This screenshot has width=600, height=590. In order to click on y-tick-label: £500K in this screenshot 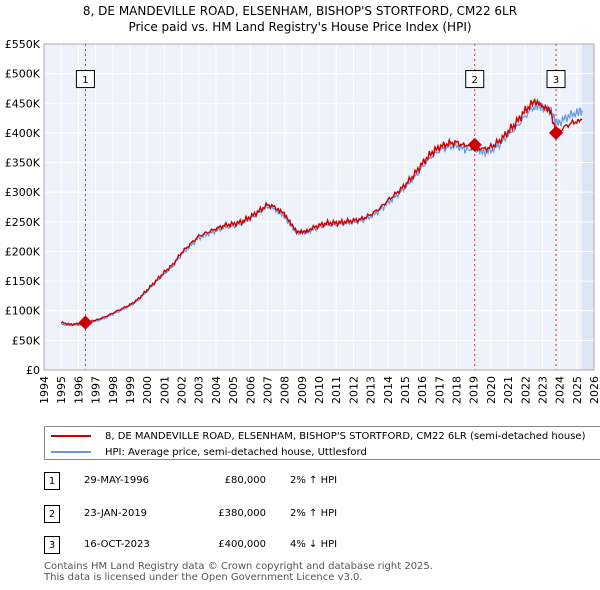, I will do `click(23, 74)`.